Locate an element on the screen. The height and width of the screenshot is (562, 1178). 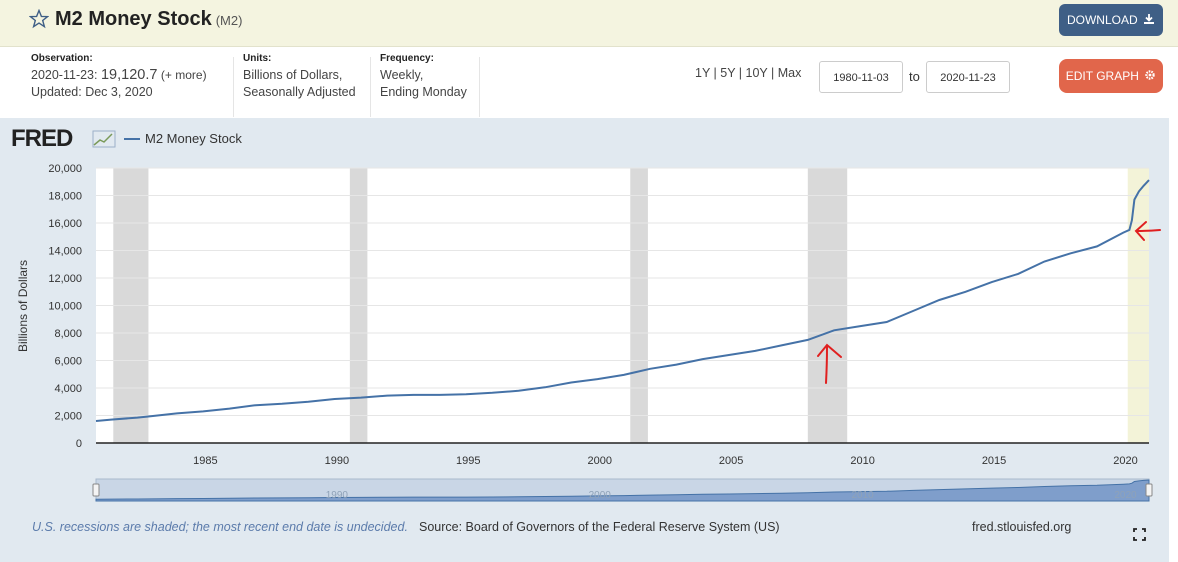
fred-logo: FRED is located at coordinates (42, 138).